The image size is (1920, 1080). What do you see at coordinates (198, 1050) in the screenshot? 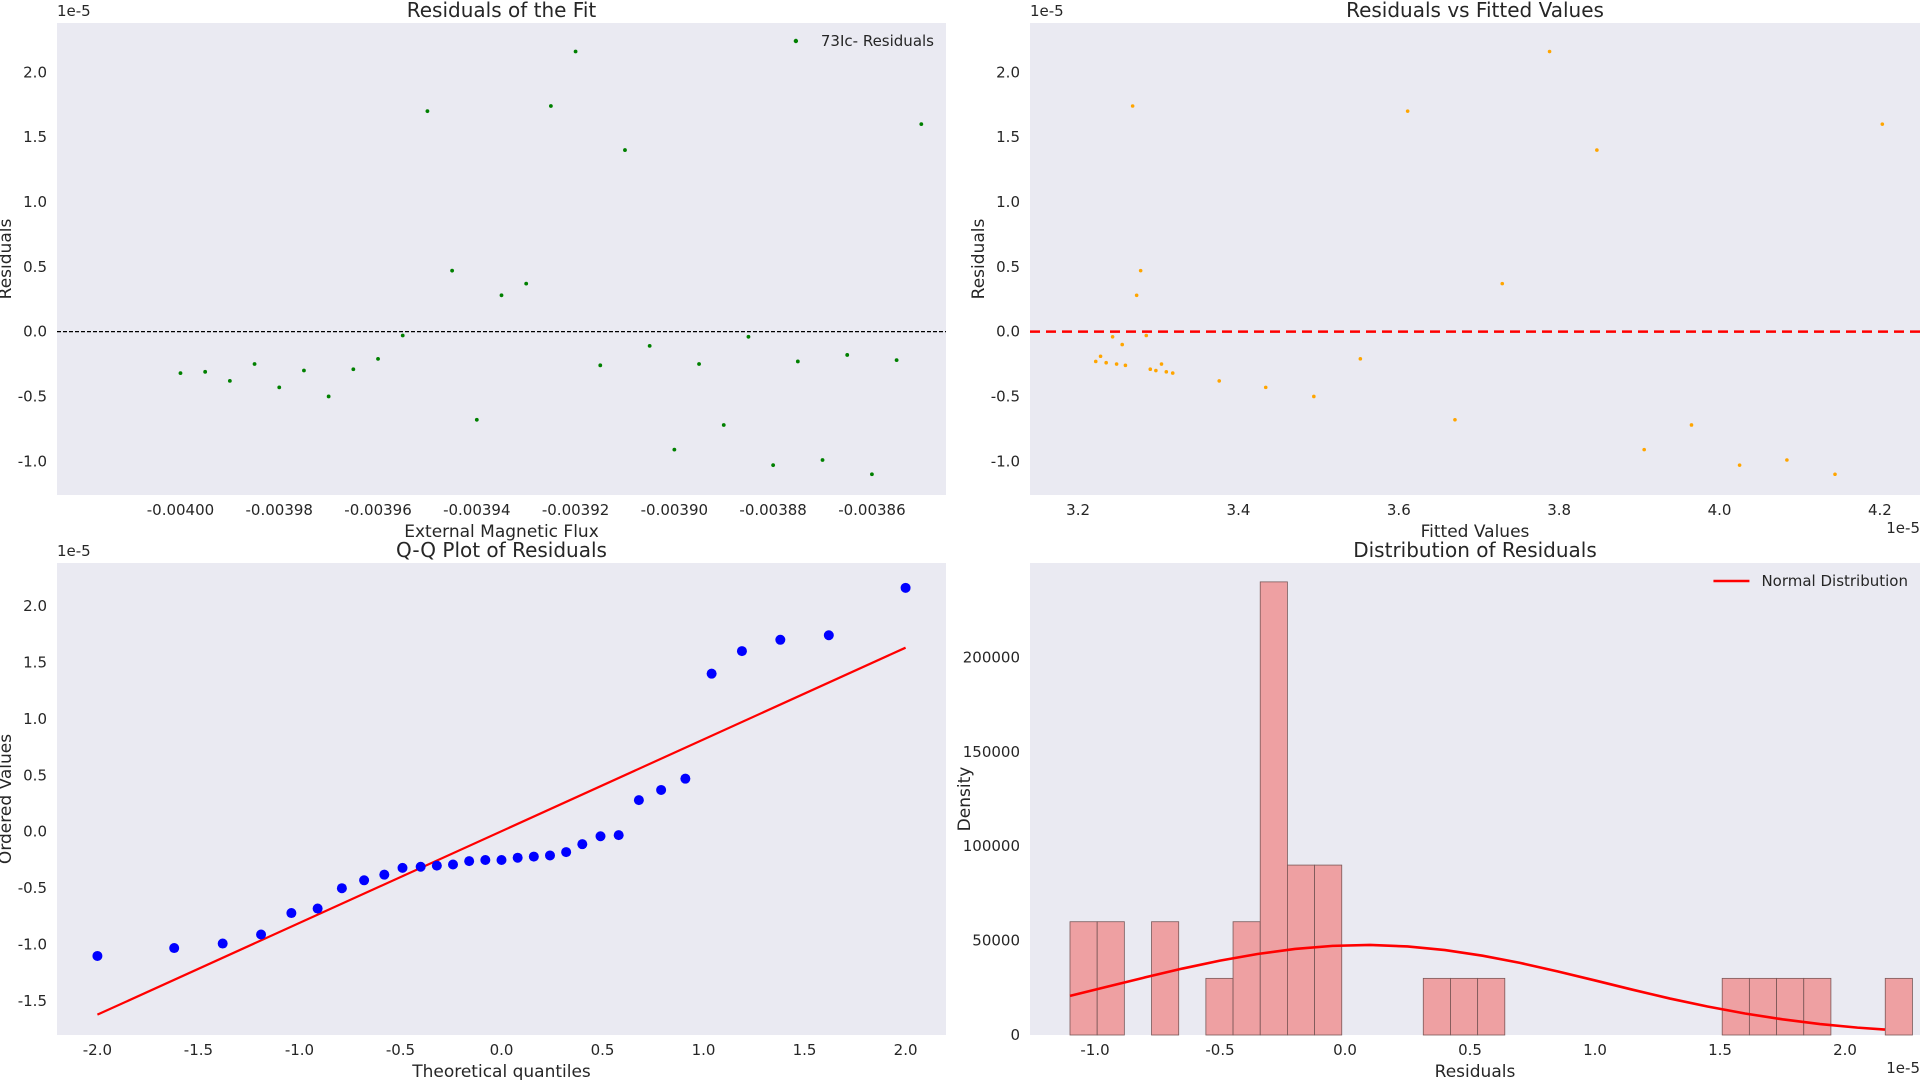
I see `x-tick-label: -1.5` at bounding box center [198, 1050].